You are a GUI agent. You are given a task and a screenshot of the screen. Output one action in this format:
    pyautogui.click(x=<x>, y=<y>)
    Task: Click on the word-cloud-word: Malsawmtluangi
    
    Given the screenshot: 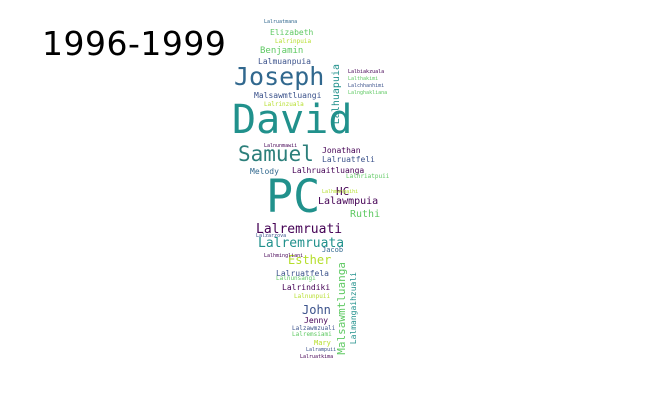 What is the action you would take?
    pyautogui.click(x=288, y=95)
    